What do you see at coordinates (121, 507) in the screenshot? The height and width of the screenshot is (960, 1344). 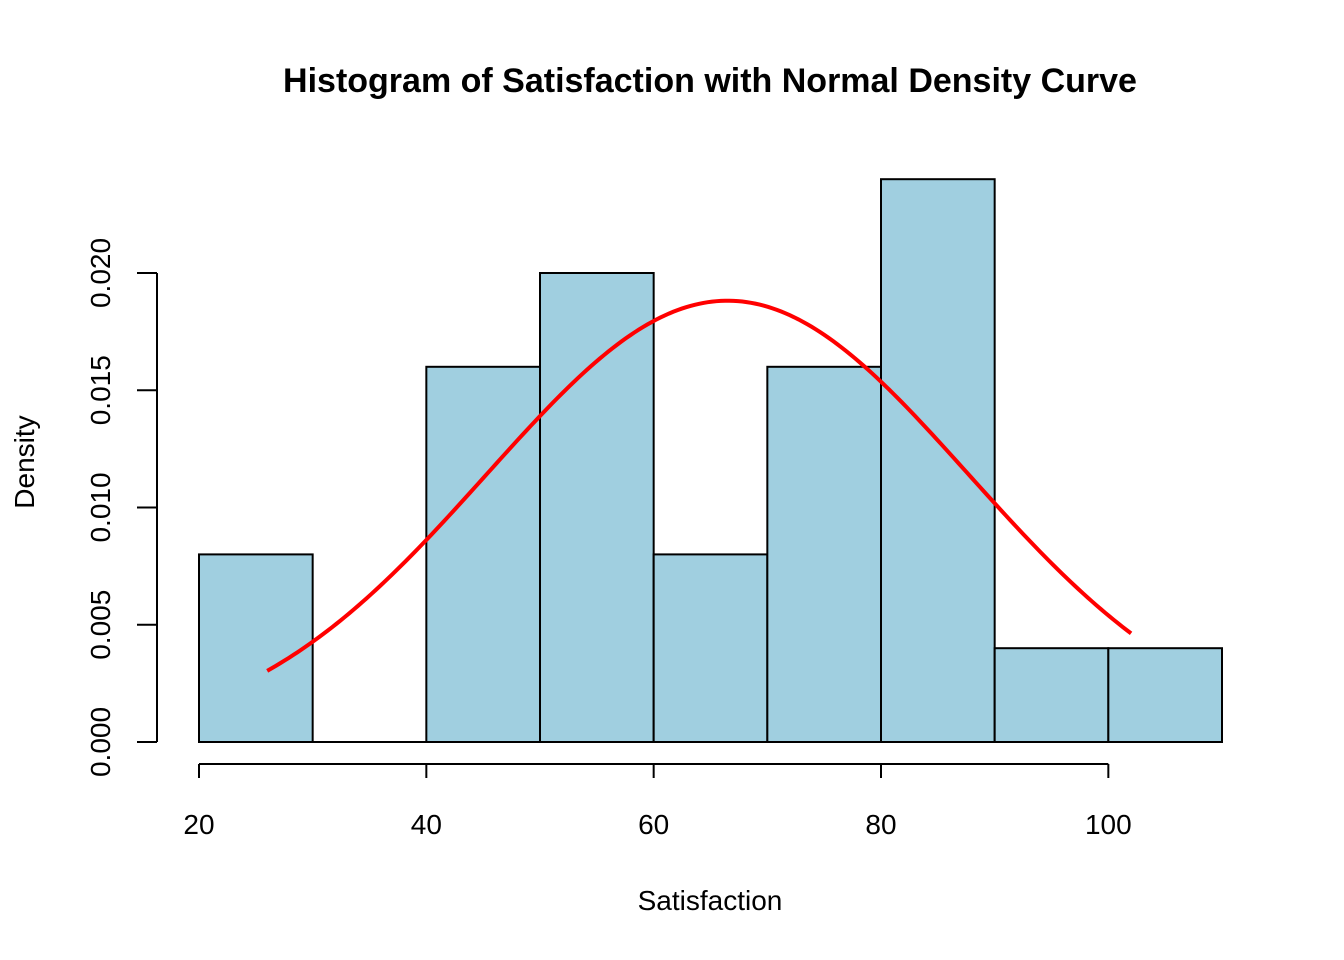 I see `y-axis: 0.000 0.005 0.010 0.015 0.020` at bounding box center [121, 507].